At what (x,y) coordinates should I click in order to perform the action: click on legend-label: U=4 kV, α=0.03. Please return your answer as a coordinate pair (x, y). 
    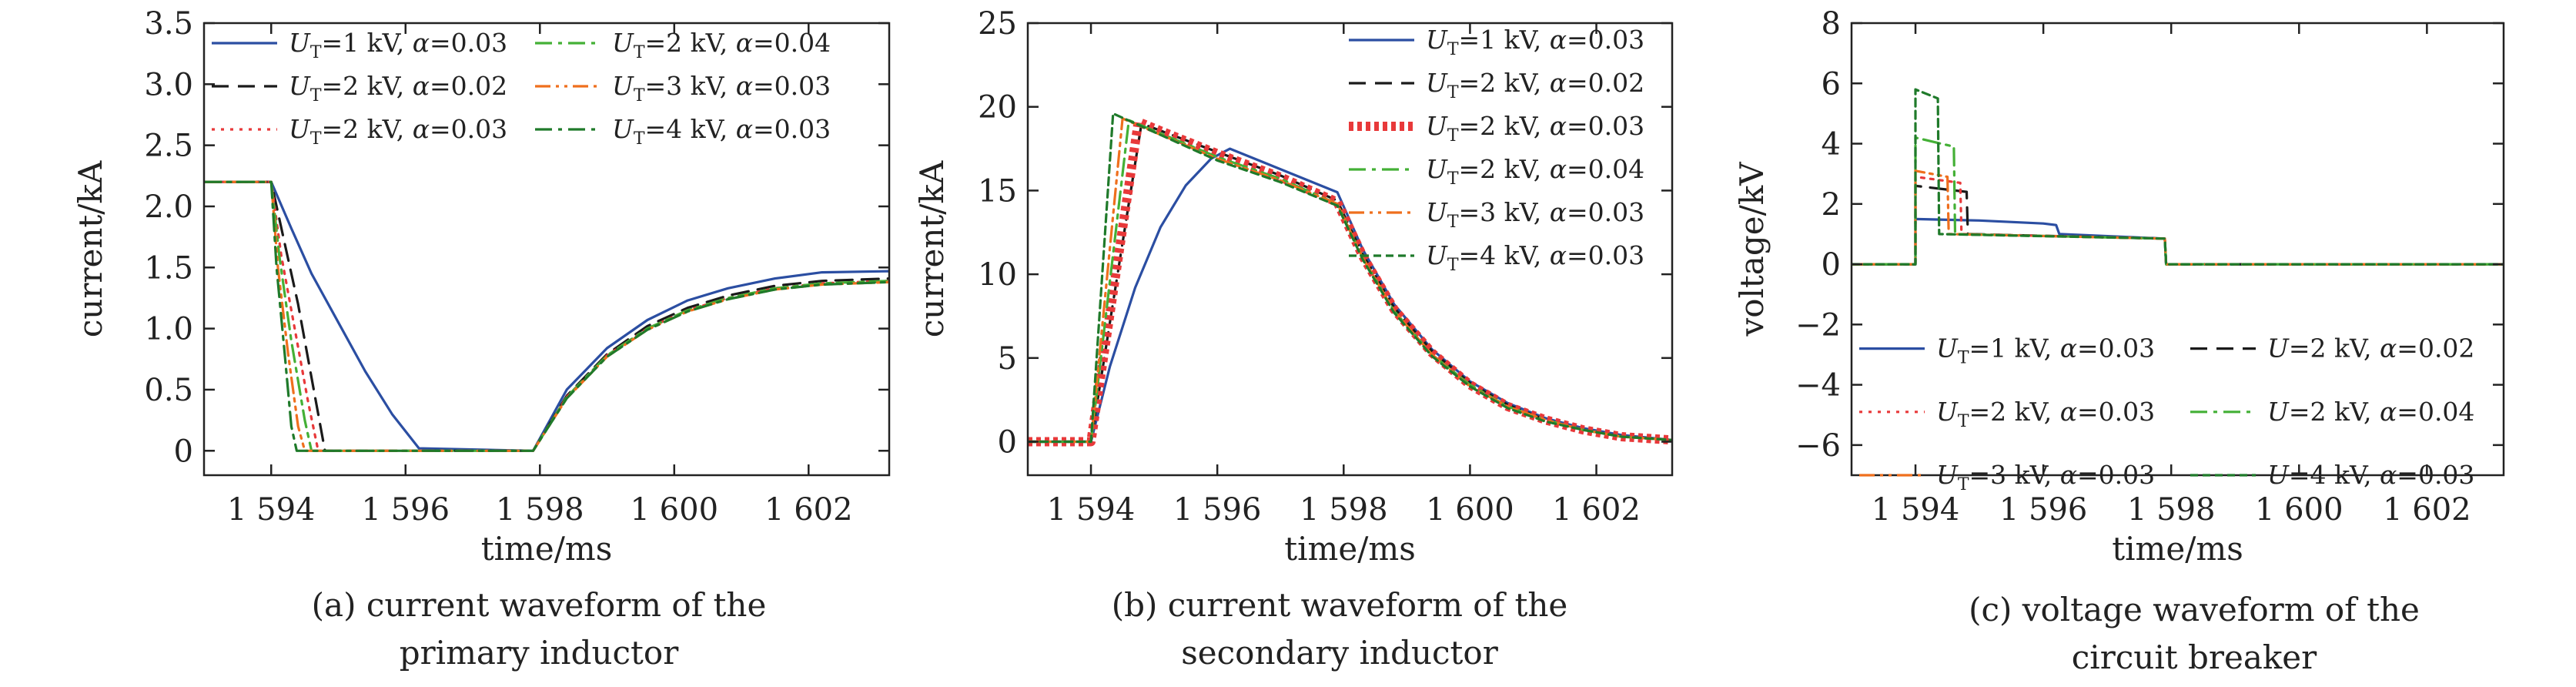
    Looking at the image, I should click on (2370, 475).